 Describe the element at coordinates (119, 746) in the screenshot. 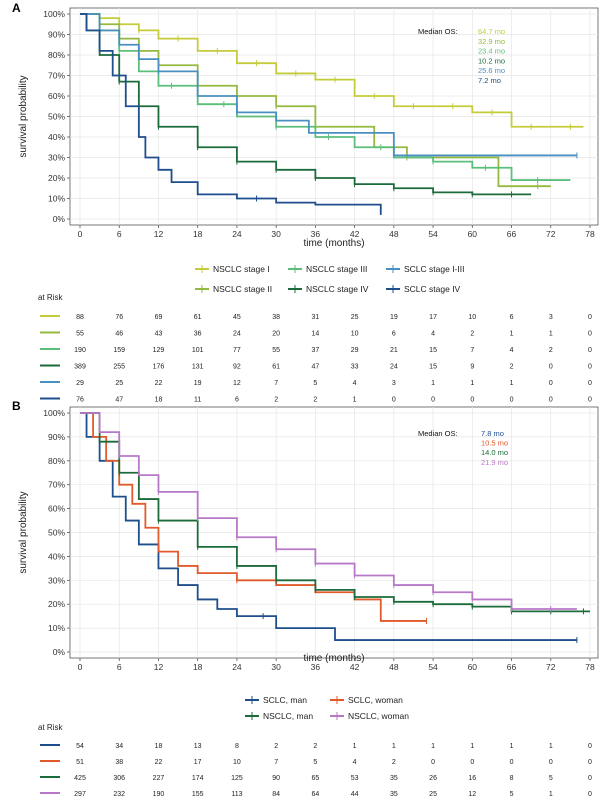

I see `panel-b-risk-cell: 34` at that location.